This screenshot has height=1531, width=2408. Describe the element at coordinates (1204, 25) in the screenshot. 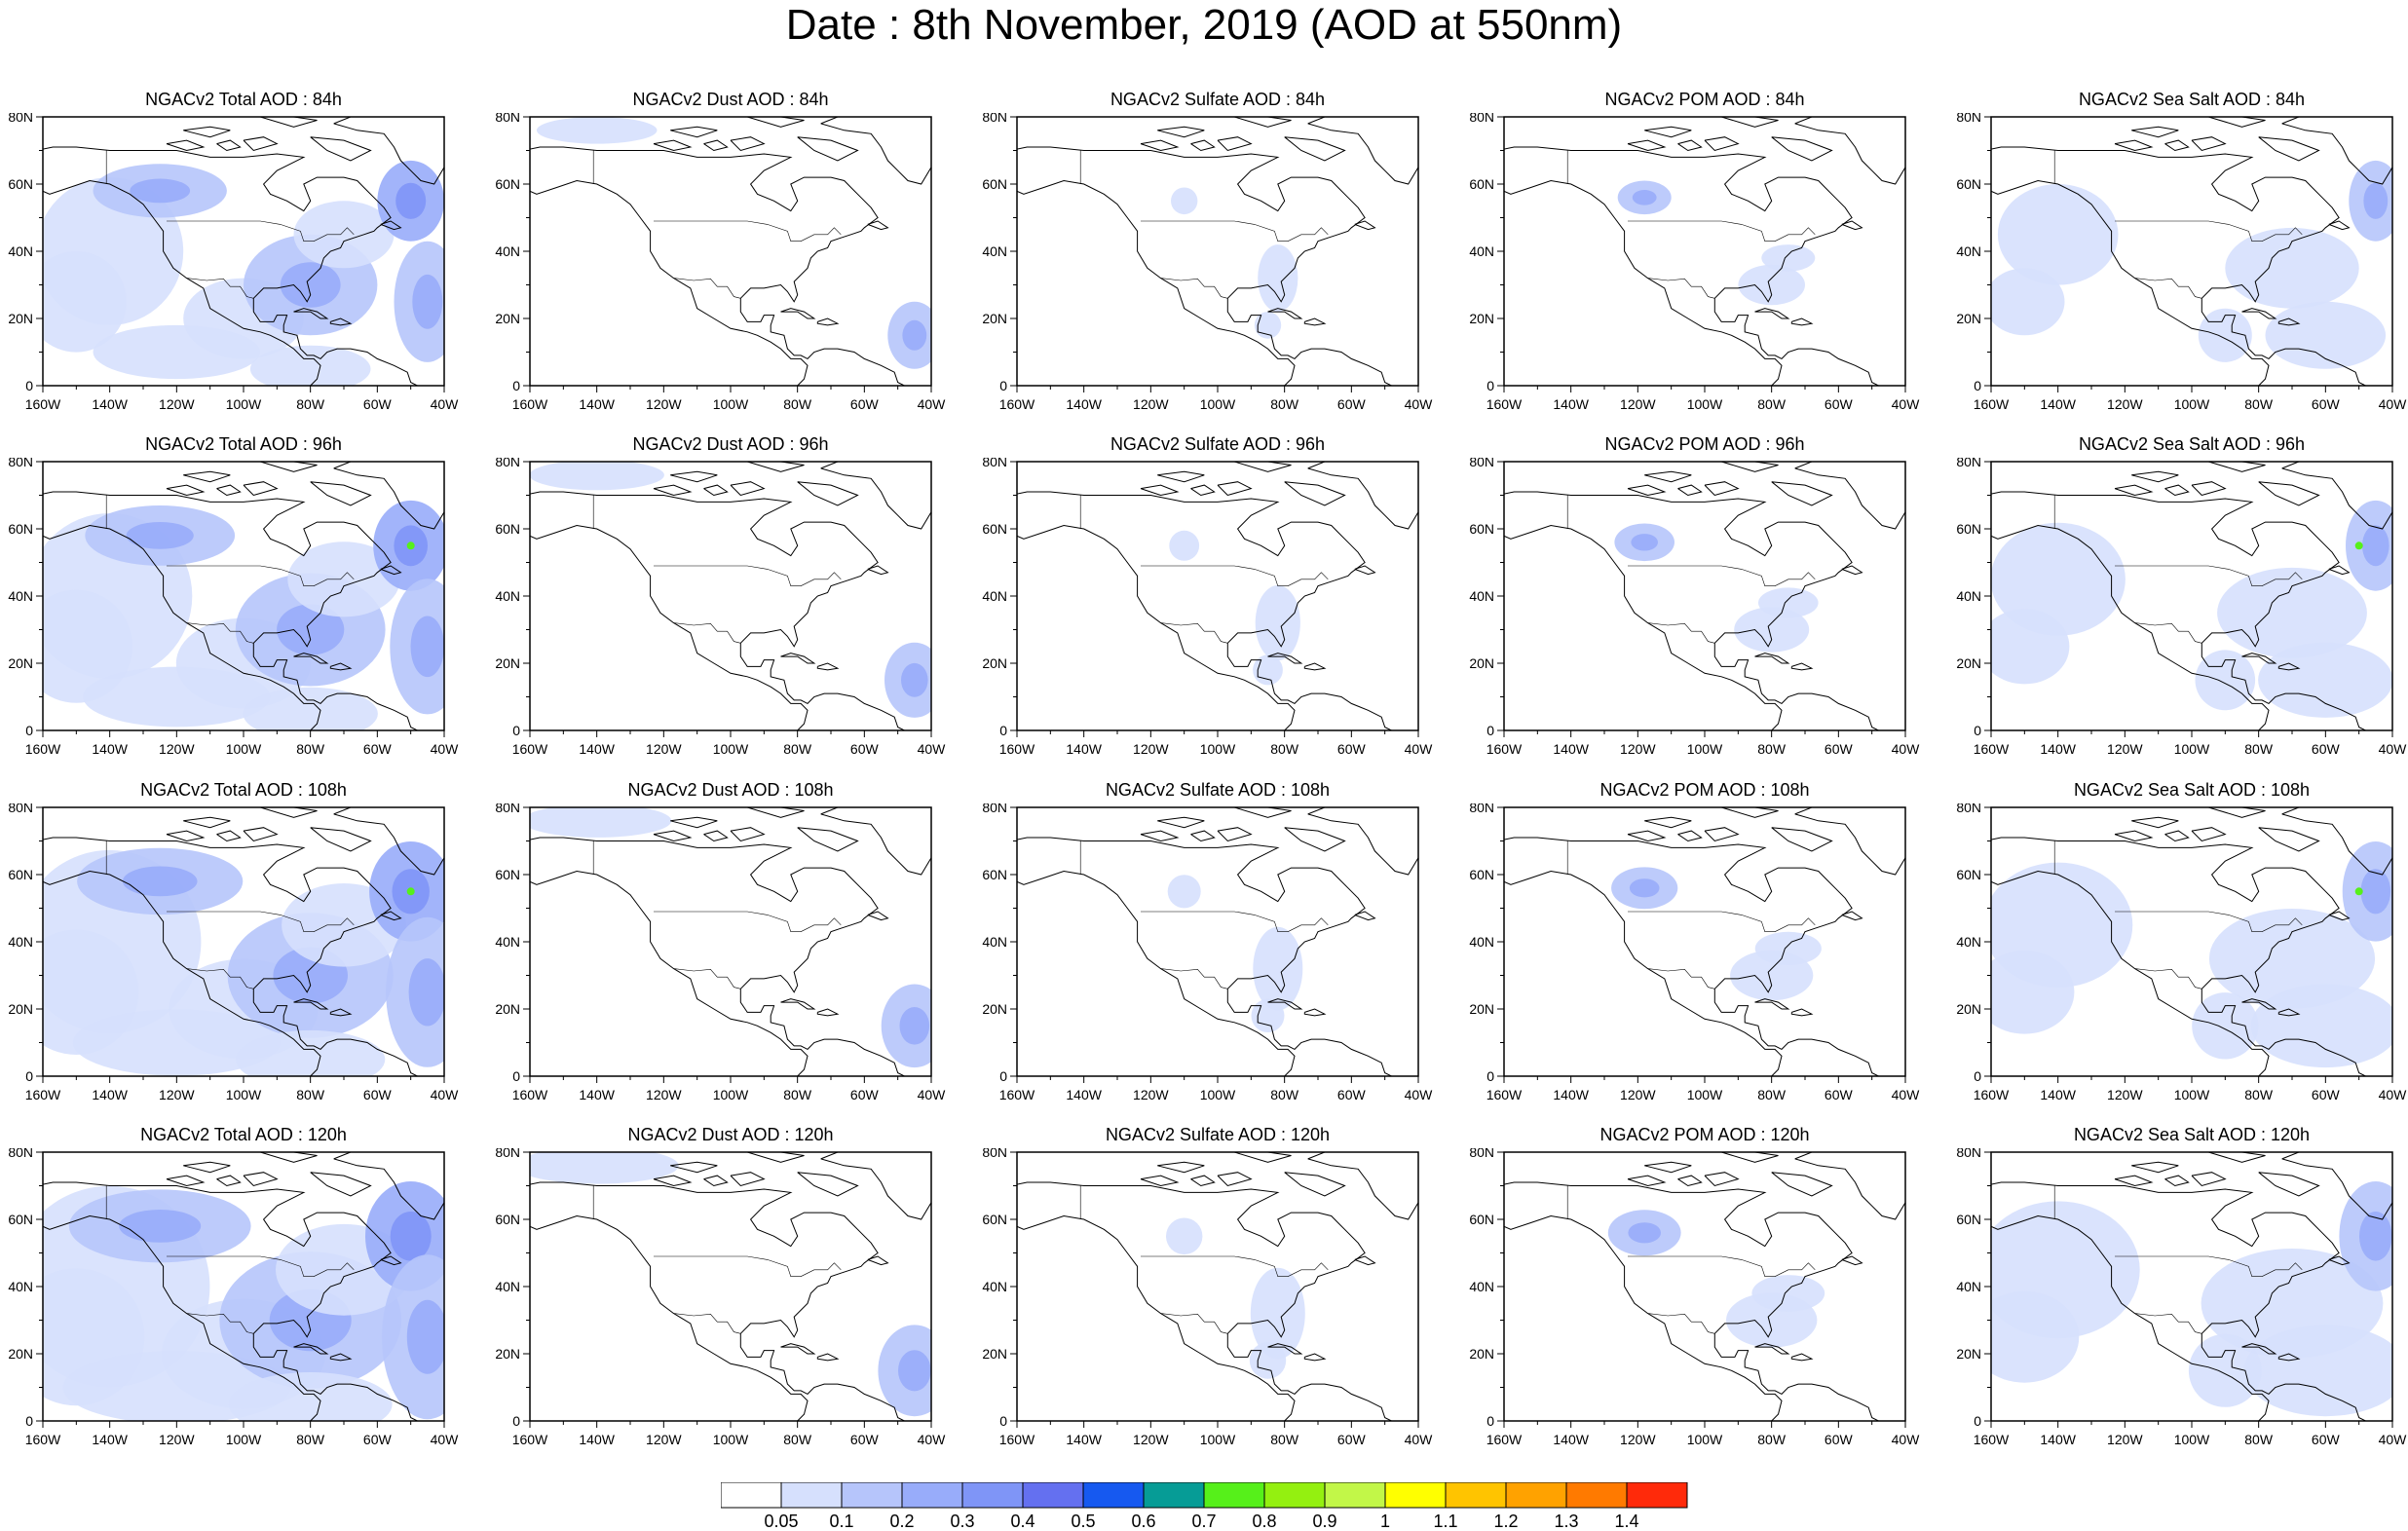

I see `figure-title: Date : 8th November, 2019 (AOD at 550nm)` at that location.